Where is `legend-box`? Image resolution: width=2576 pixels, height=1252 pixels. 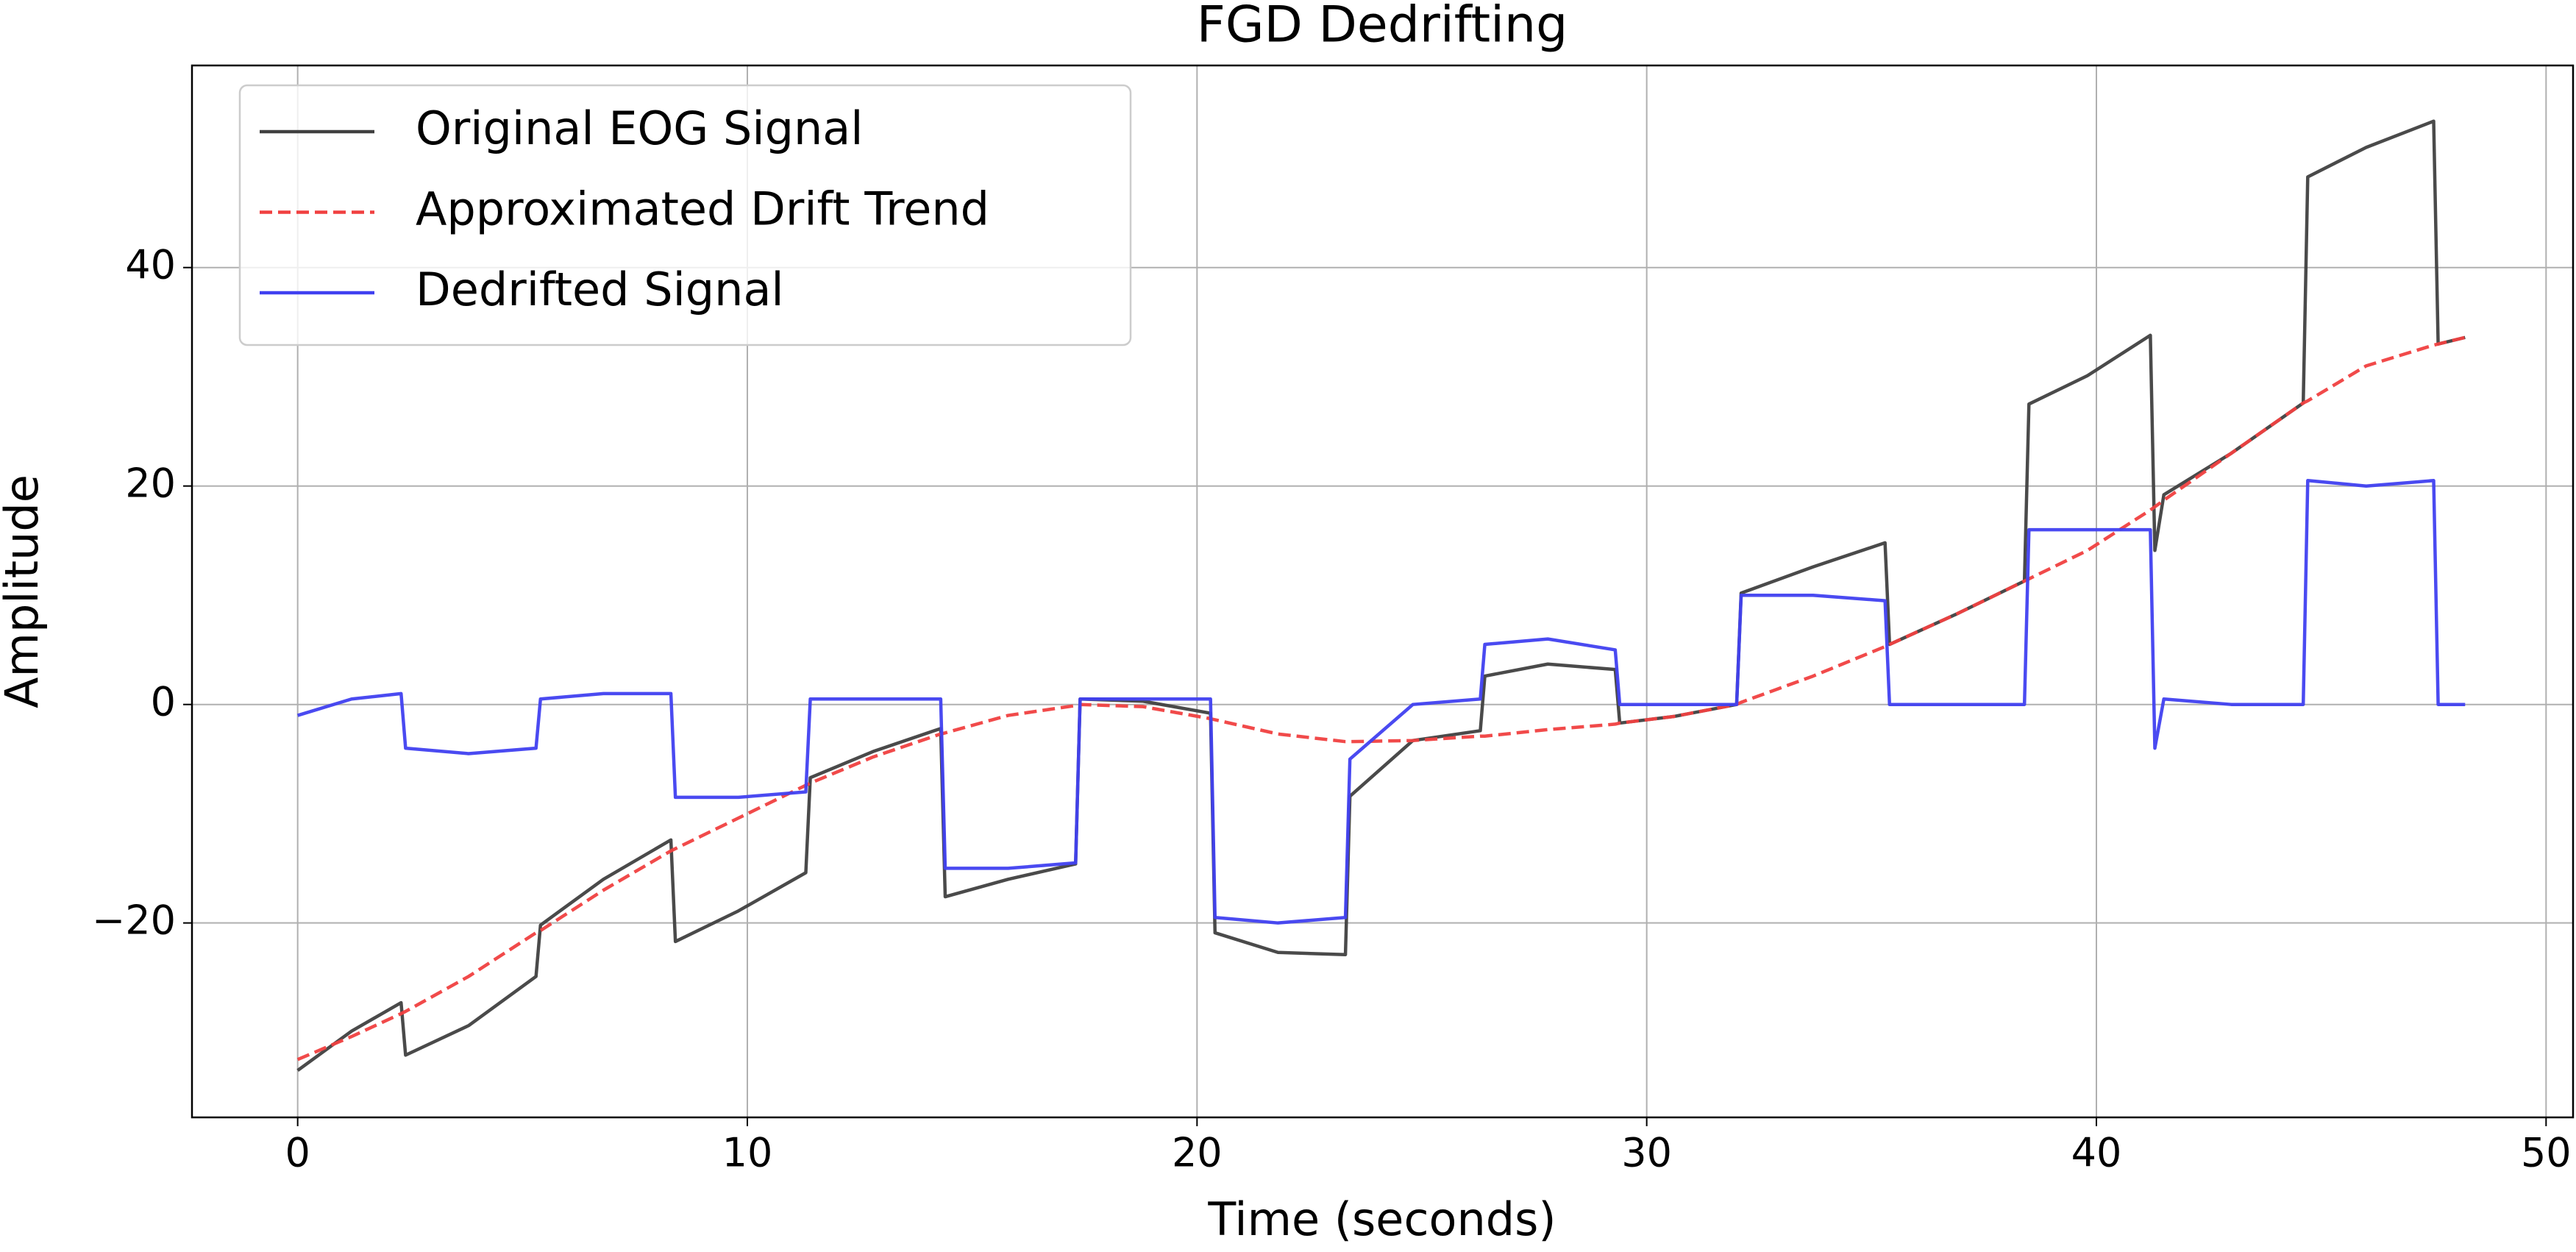 legend-box is located at coordinates (685, 215).